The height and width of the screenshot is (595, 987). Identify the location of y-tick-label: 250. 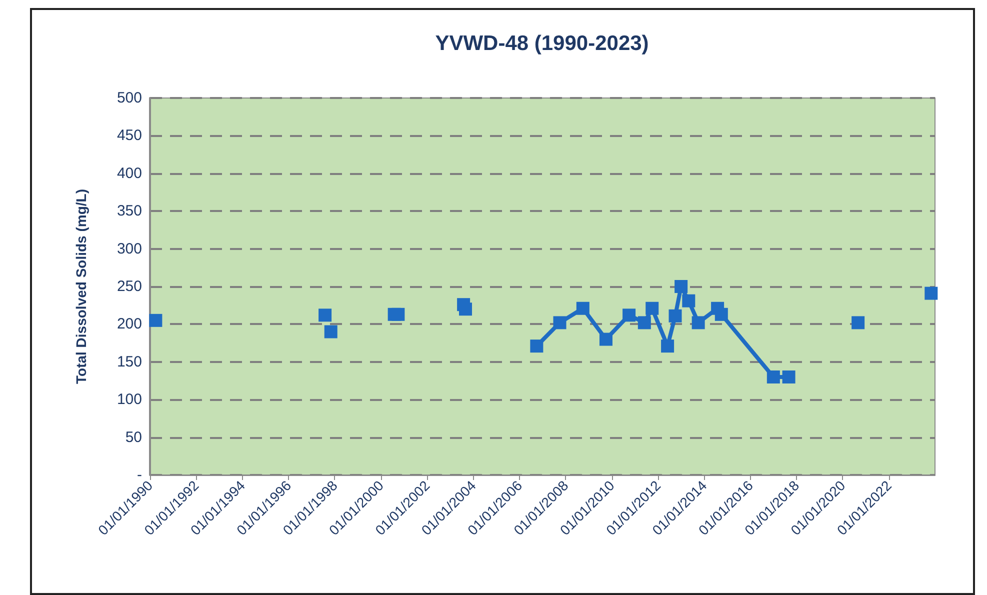
(129, 286).